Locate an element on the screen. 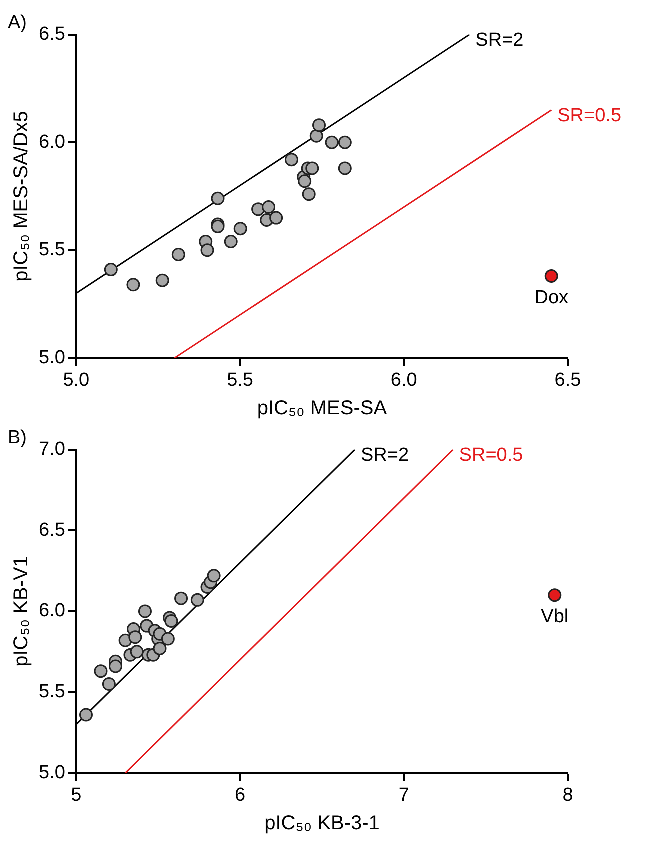  series-label: Dox is located at coordinates (552, 298).